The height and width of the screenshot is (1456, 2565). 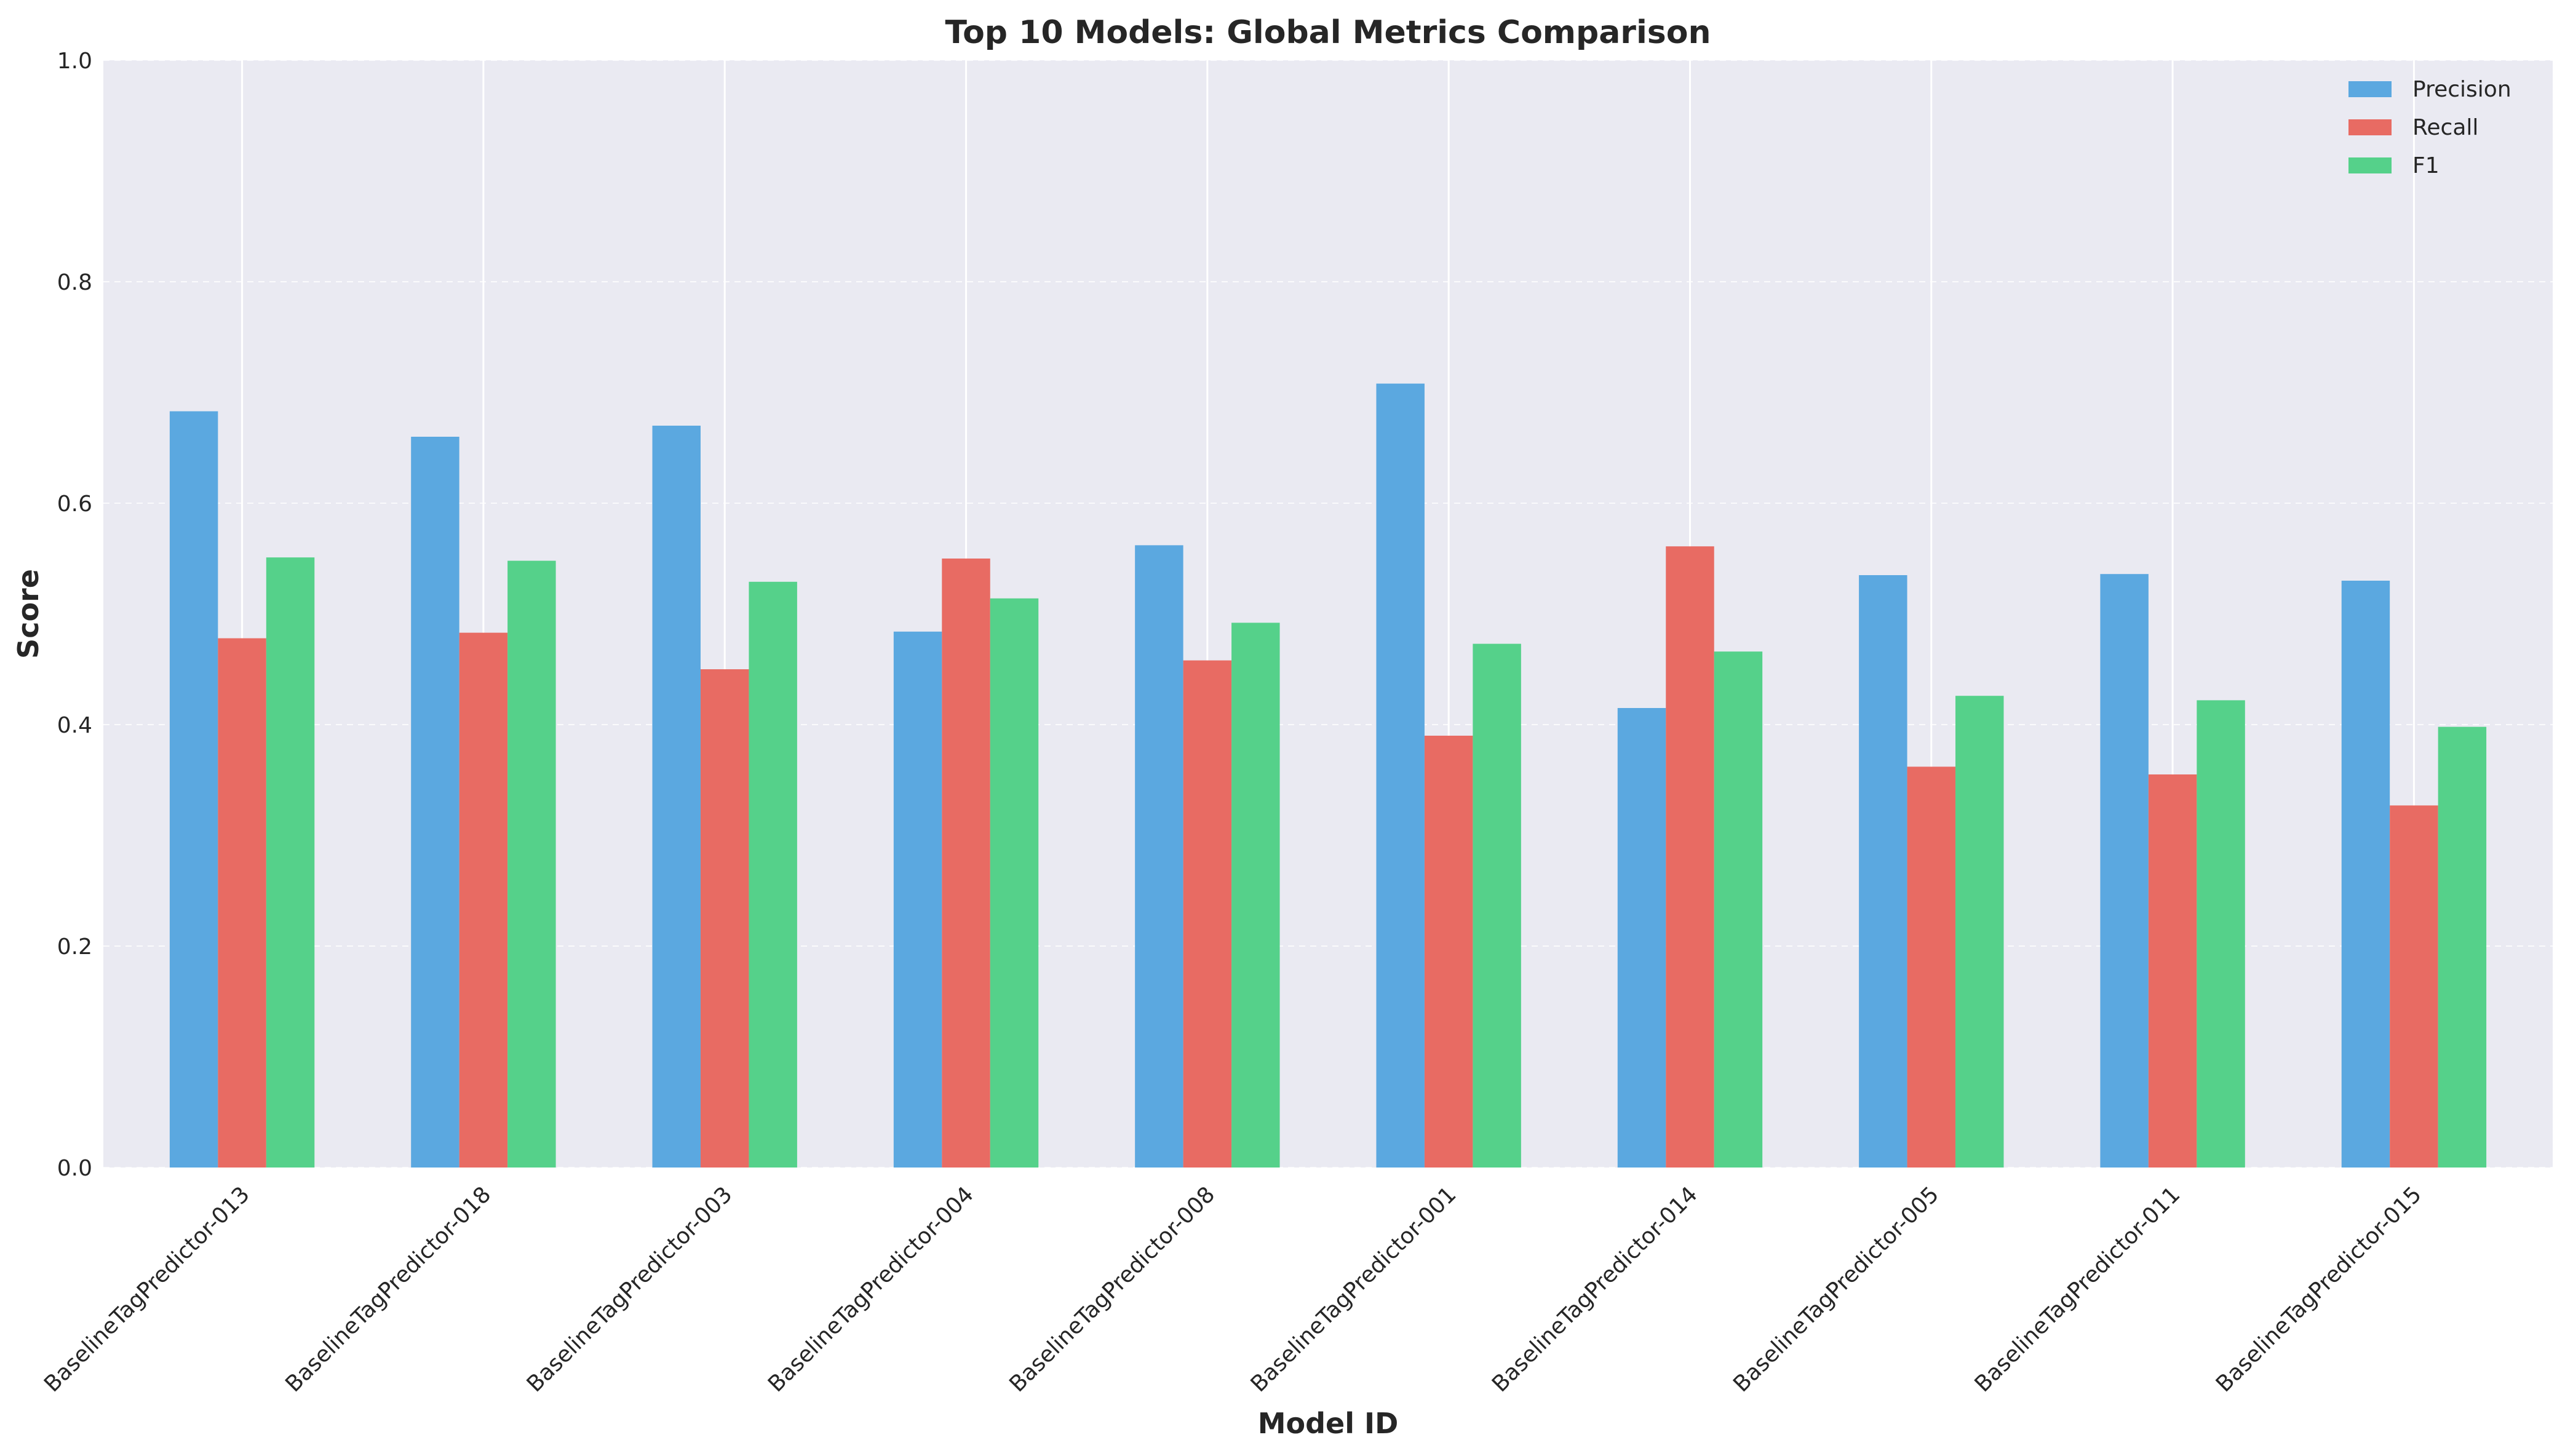 What do you see at coordinates (74, 1168) in the screenshot?
I see `y-tick-label: 0.0` at bounding box center [74, 1168].